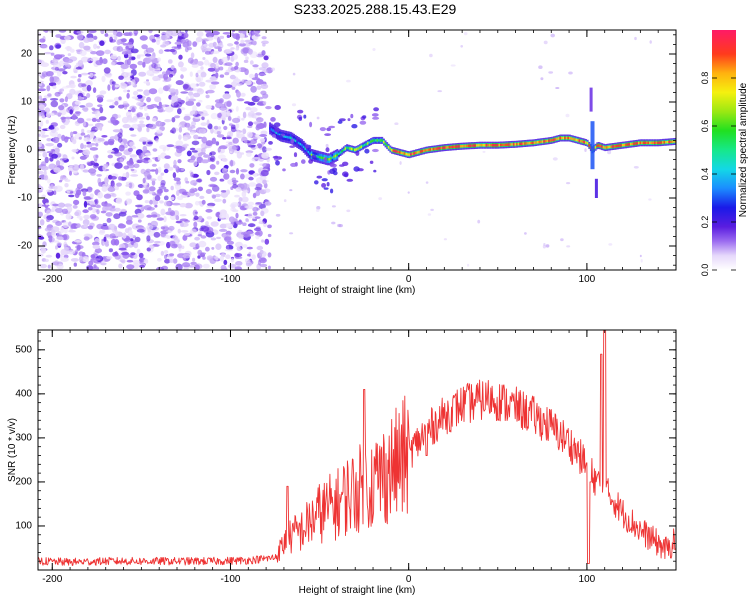  Describe the element at coordinates (409, 279) in the screenshot. I see `x-tick-label: 0` at that location.